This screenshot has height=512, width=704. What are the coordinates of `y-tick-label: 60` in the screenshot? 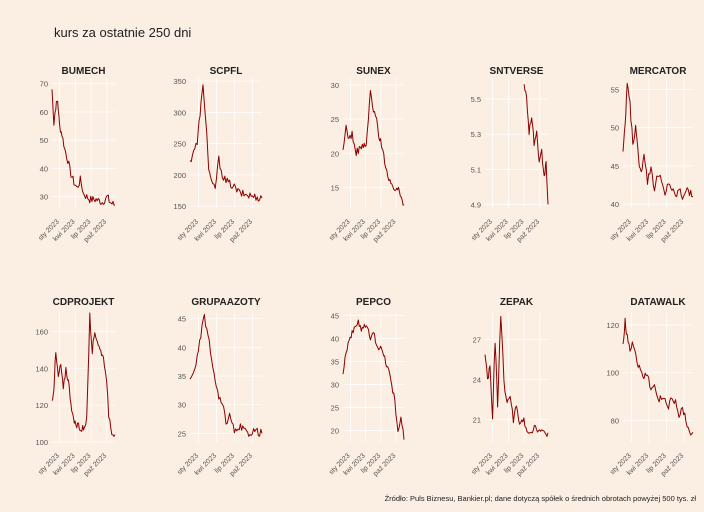 It's located at (44, 112).